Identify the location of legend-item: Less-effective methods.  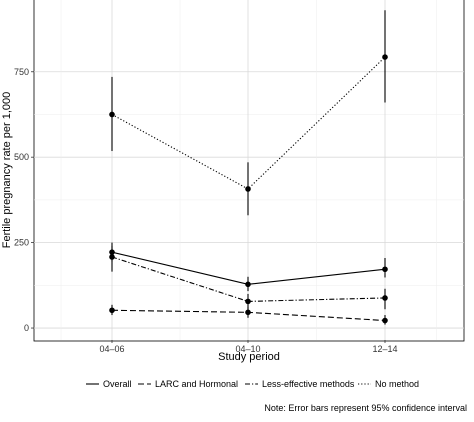
(300, 384).